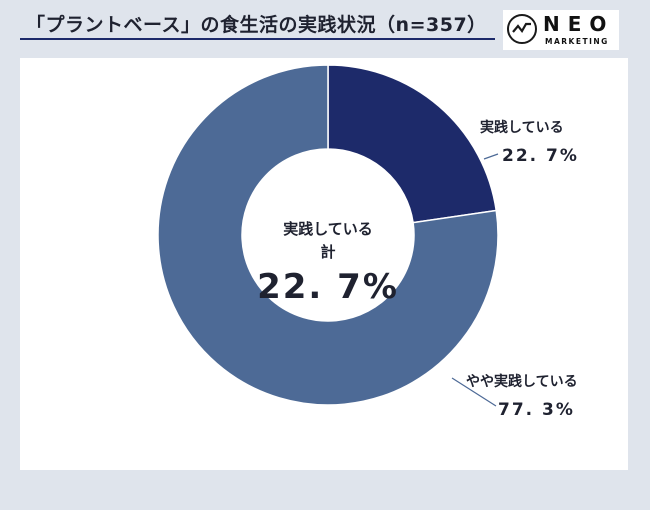 This screenshot has height=510, width=650. Describe the element at coordinates (328, 287) in the screenshot. I see `center-value: 22. 7%` at that location.